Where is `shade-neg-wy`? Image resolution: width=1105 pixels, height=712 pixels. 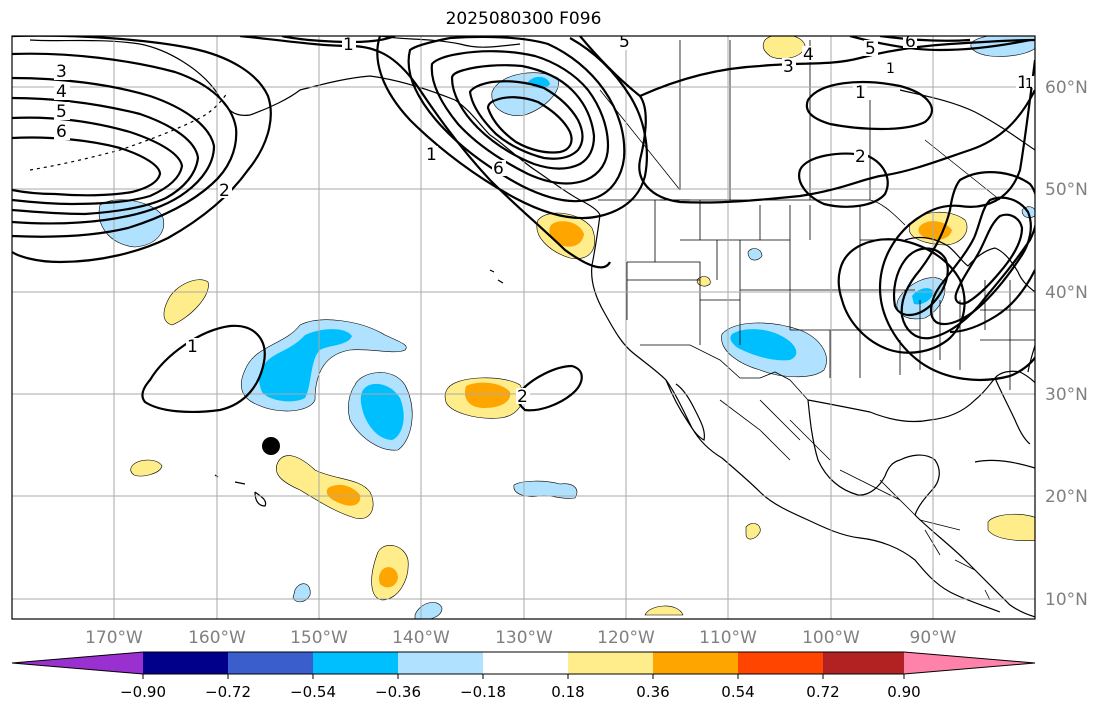
shade-neg-wy is located at coordinates (755, 254).